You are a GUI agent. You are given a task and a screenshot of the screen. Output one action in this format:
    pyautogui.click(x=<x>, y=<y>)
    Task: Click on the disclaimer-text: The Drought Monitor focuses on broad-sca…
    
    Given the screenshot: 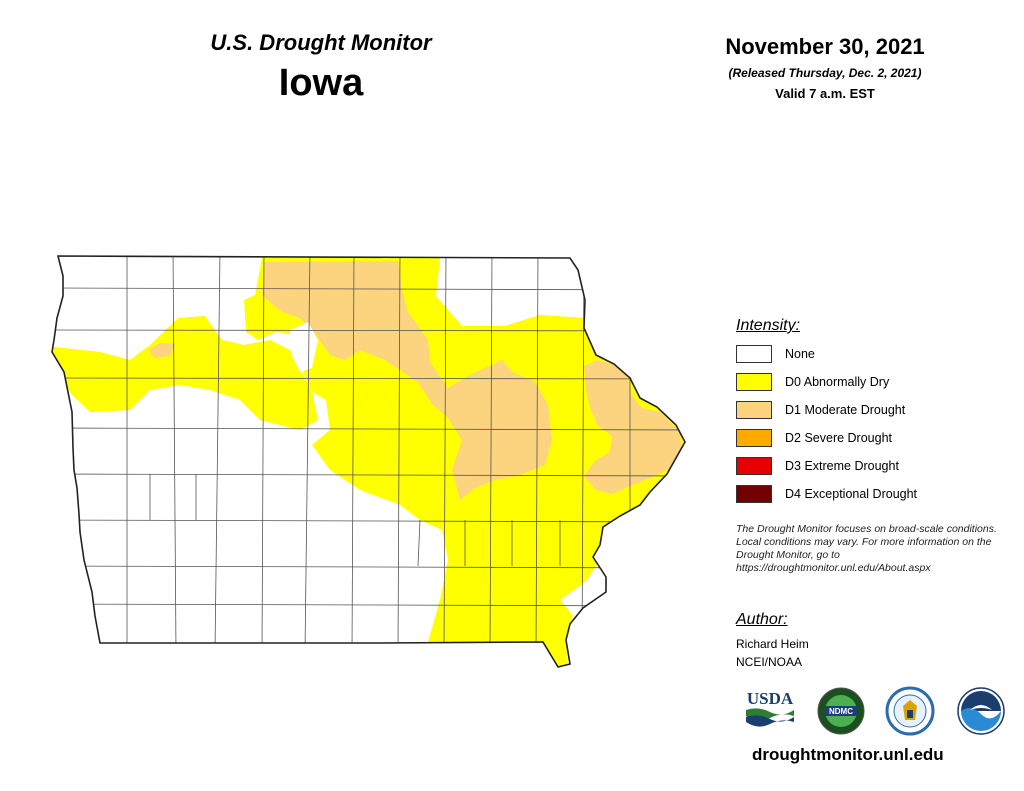 What is the action you would take?
    pyautogui.click(x=866, y=548)
    